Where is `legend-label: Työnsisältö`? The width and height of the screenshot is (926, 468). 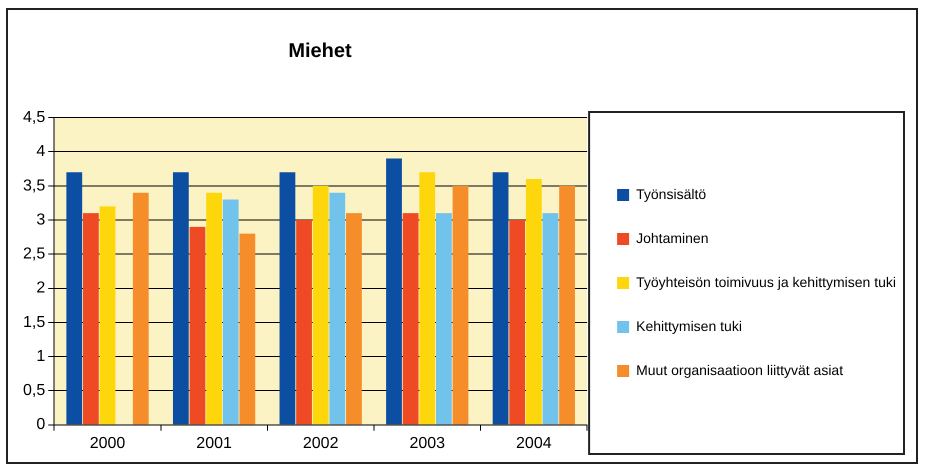 legend-label: Työnsisältö is located at coordinates (671, 194).